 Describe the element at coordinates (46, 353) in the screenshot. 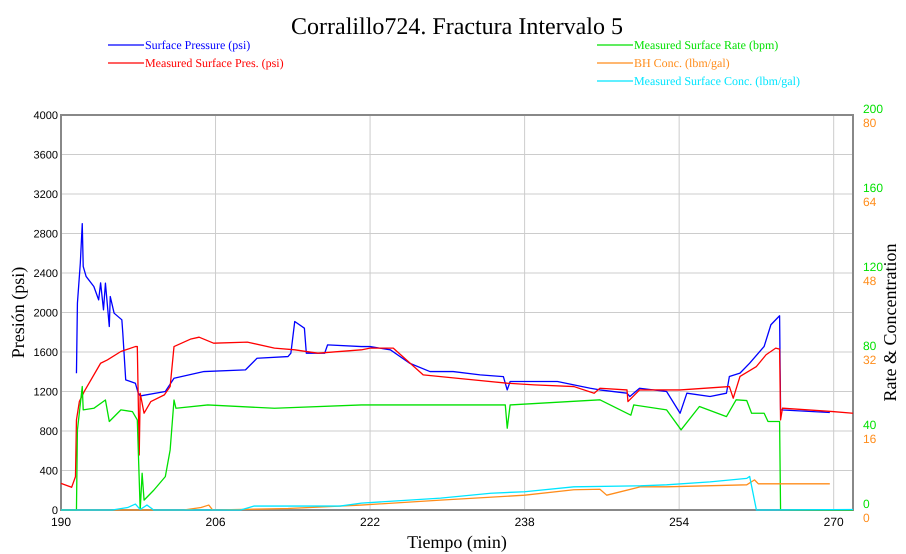

I see `y-tick-label: 1600` at that location.